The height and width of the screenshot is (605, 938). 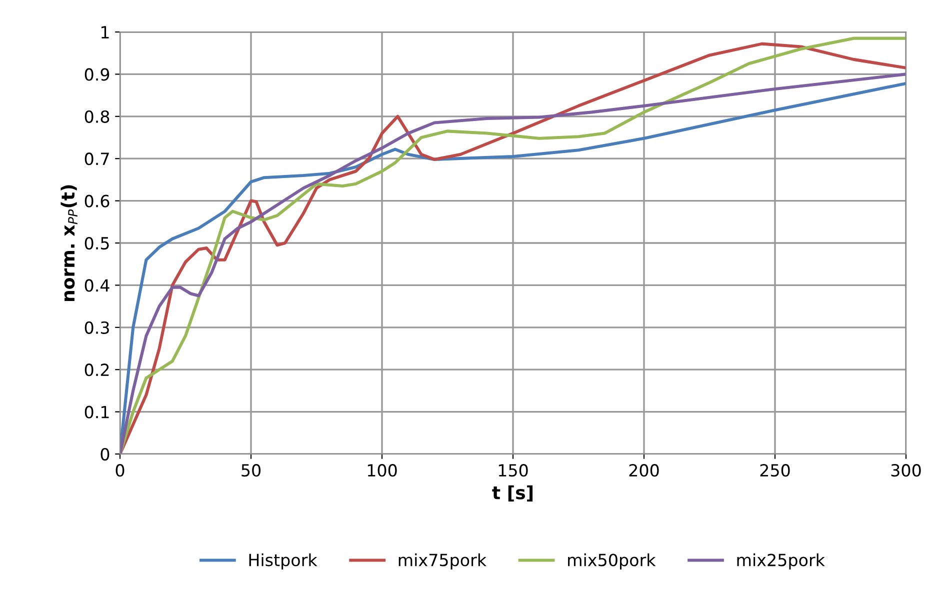 I want to click on x-tick-label: 50, so click(x=251, y=470).